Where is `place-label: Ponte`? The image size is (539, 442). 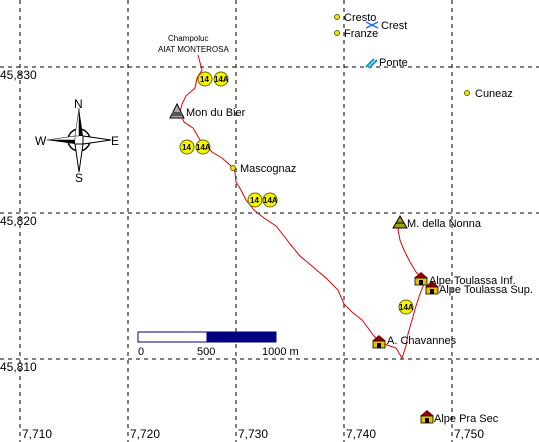 place-label: Ponte is located at coordinates (393, 63).